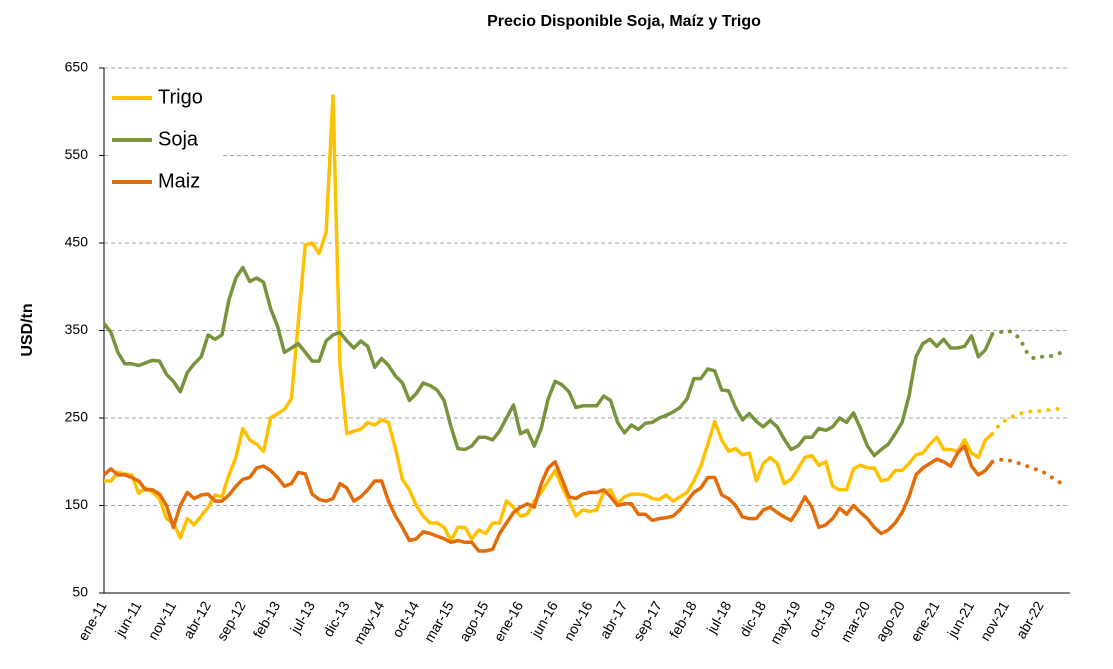  I want to click on x-tick-label: ago-20, so click(890, 621).